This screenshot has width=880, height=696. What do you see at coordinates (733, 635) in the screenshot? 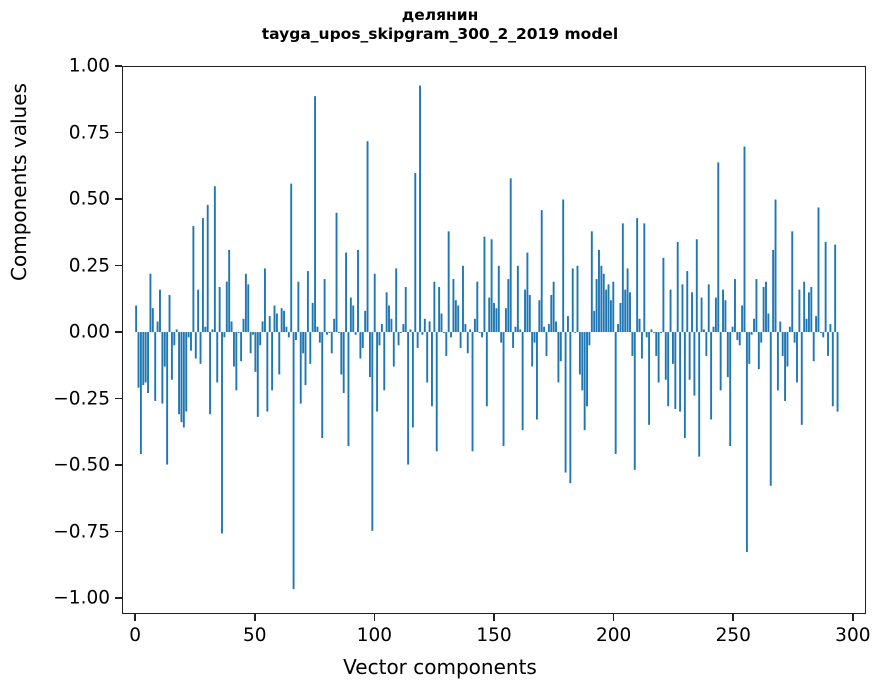
I see `x-tick-label: 250` at bounding box center [733, 635].